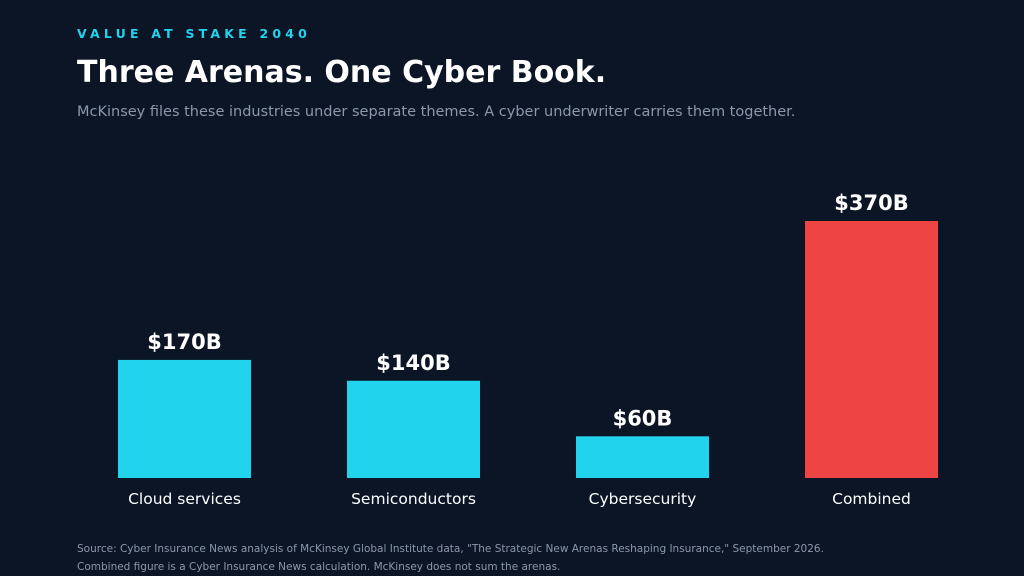  What do you see at coordinates (184, 499) in the screenshot?
I see `category-label-cloud-services: Cloud services` at bounding box center [184, 499].